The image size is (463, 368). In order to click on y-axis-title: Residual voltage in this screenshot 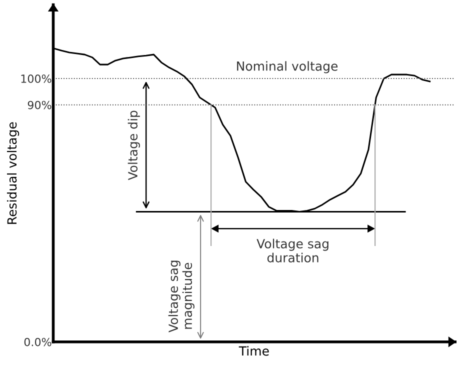, I will do `click(13, 173)`.